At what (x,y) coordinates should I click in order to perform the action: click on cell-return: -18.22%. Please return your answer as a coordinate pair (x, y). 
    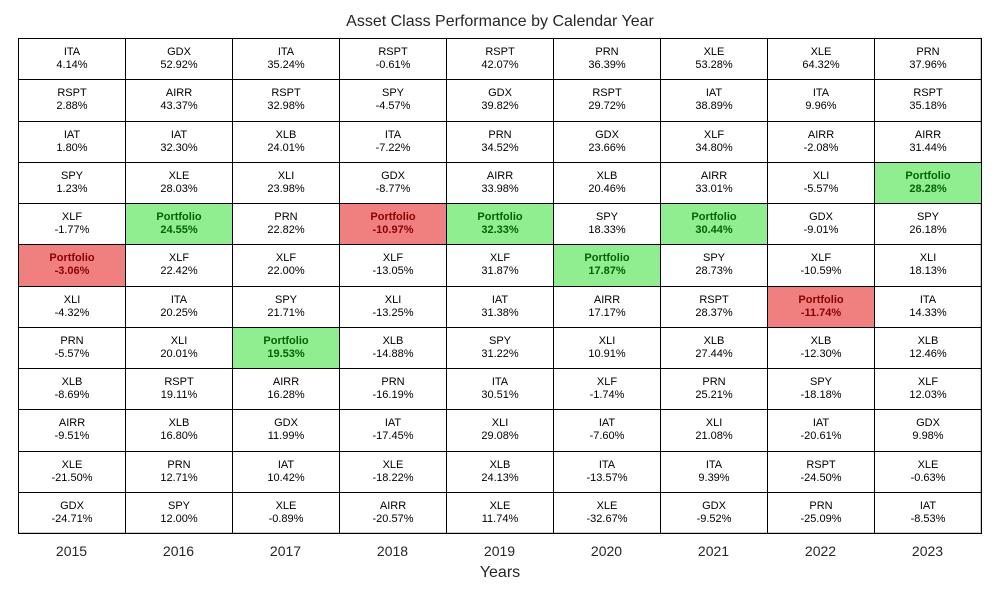
    Looking at the image, I should click on (393, 477).